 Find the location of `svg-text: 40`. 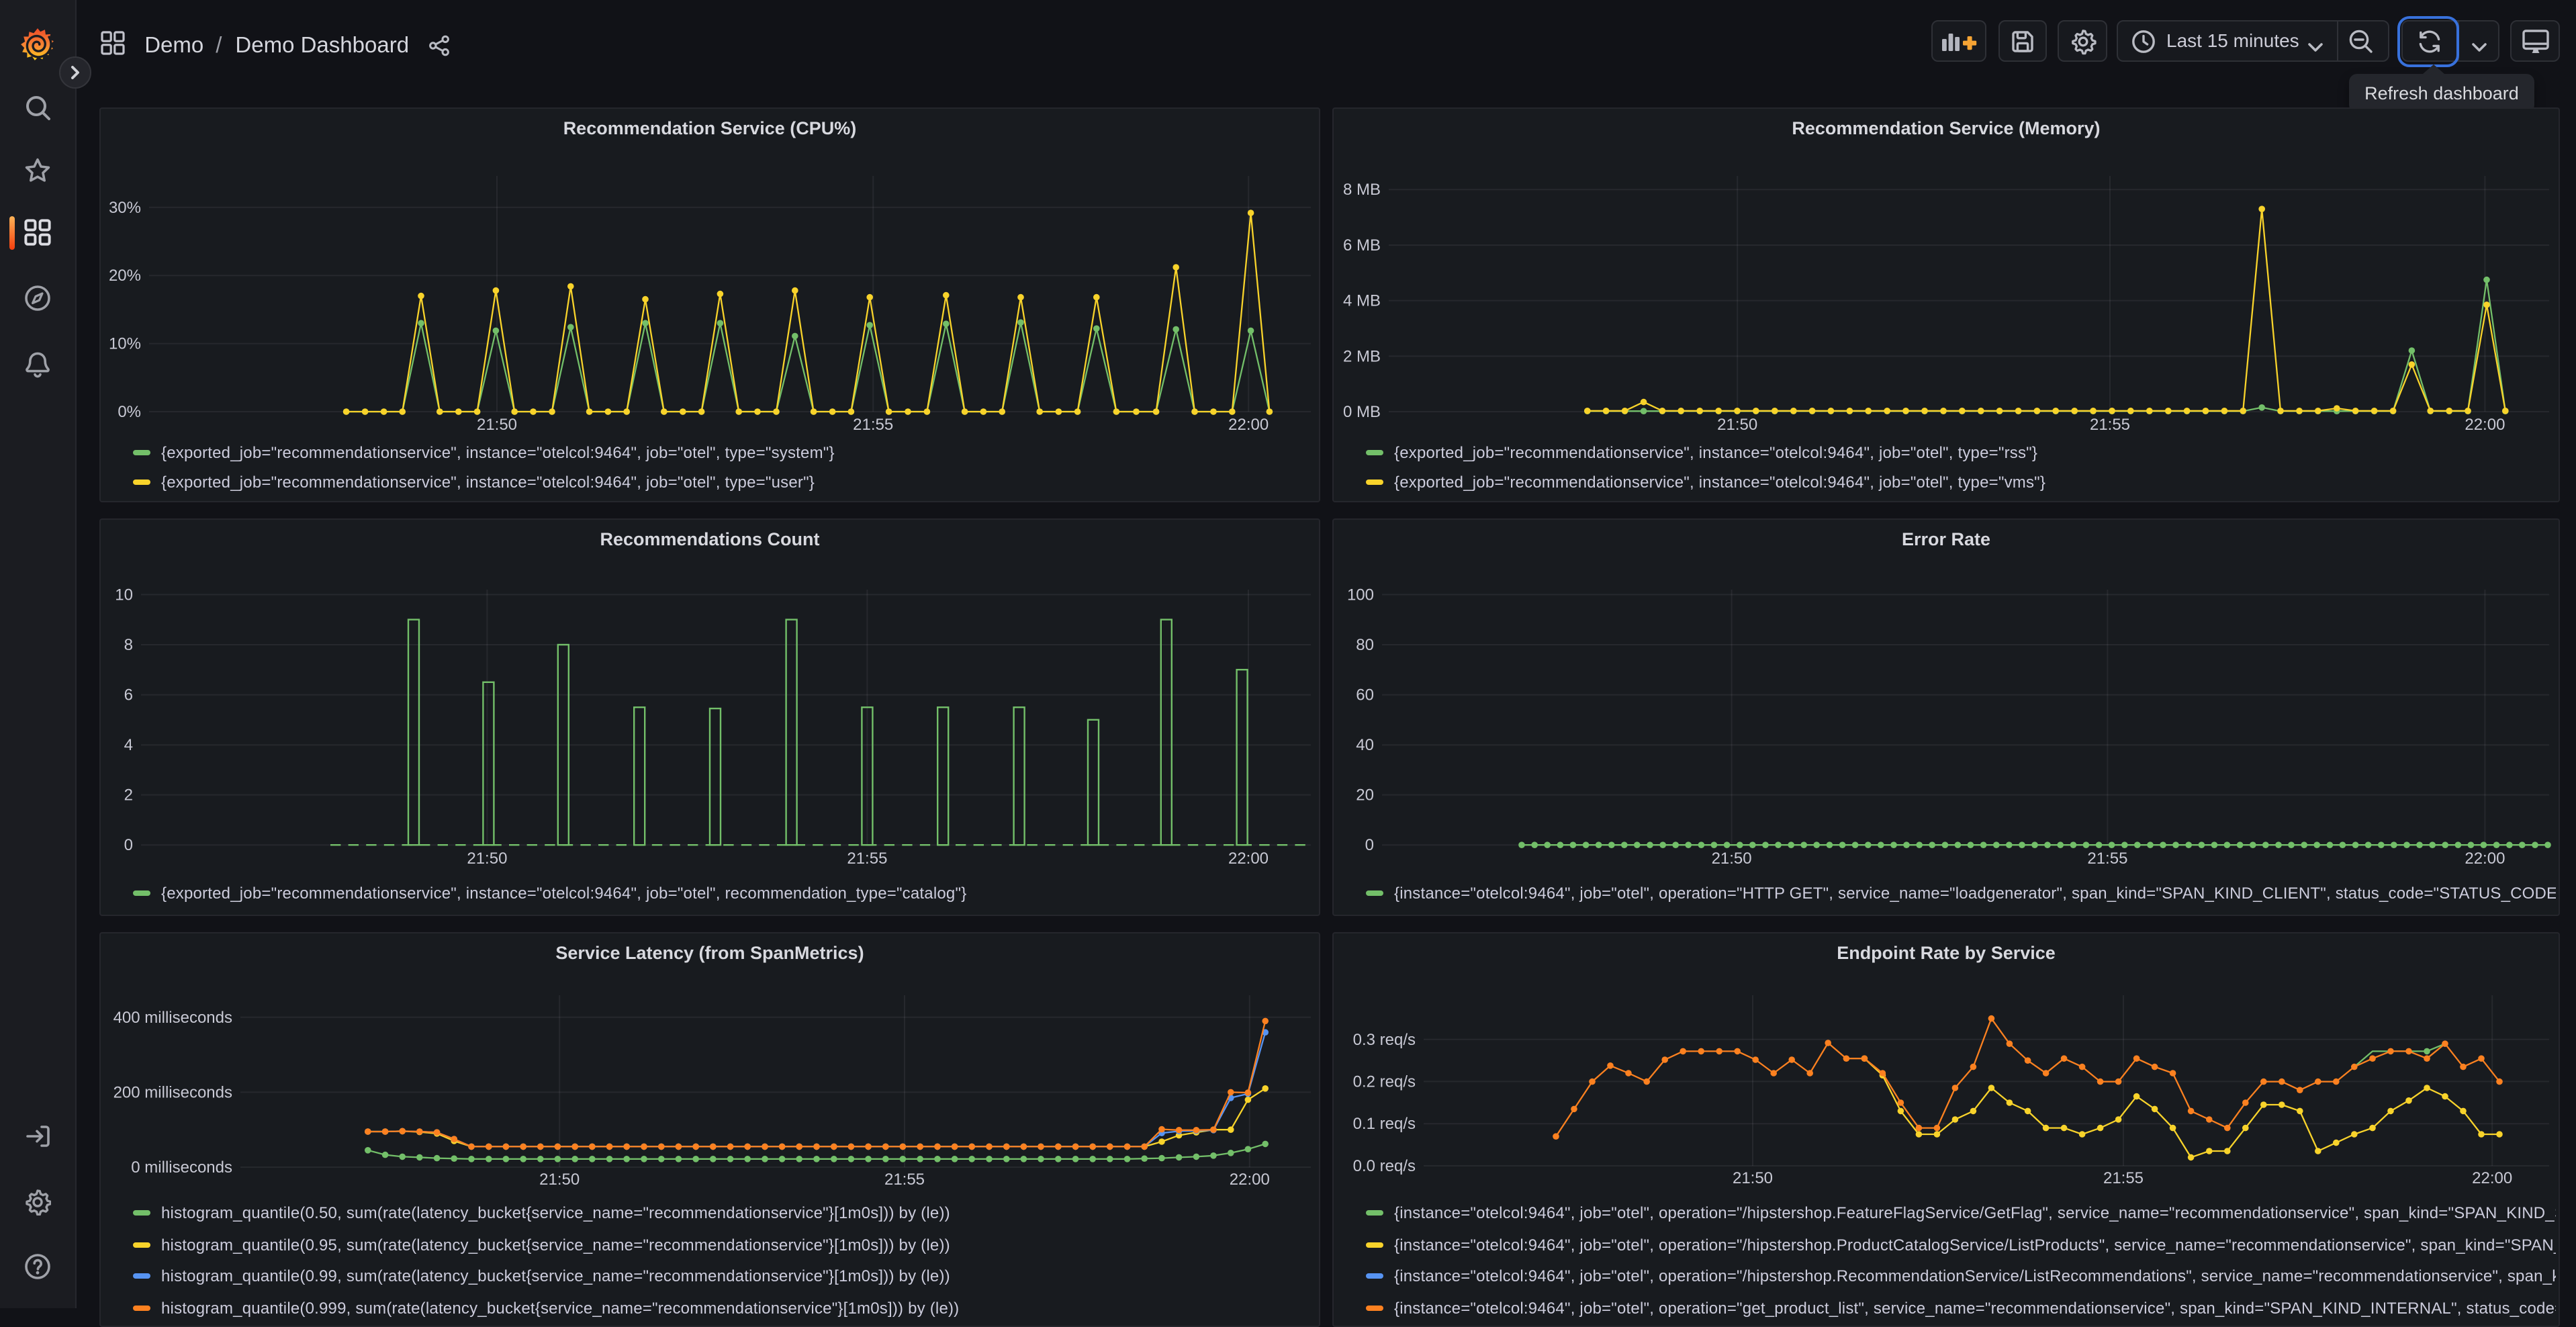

svg-text: 40 is located at coordinates (1365, 745).